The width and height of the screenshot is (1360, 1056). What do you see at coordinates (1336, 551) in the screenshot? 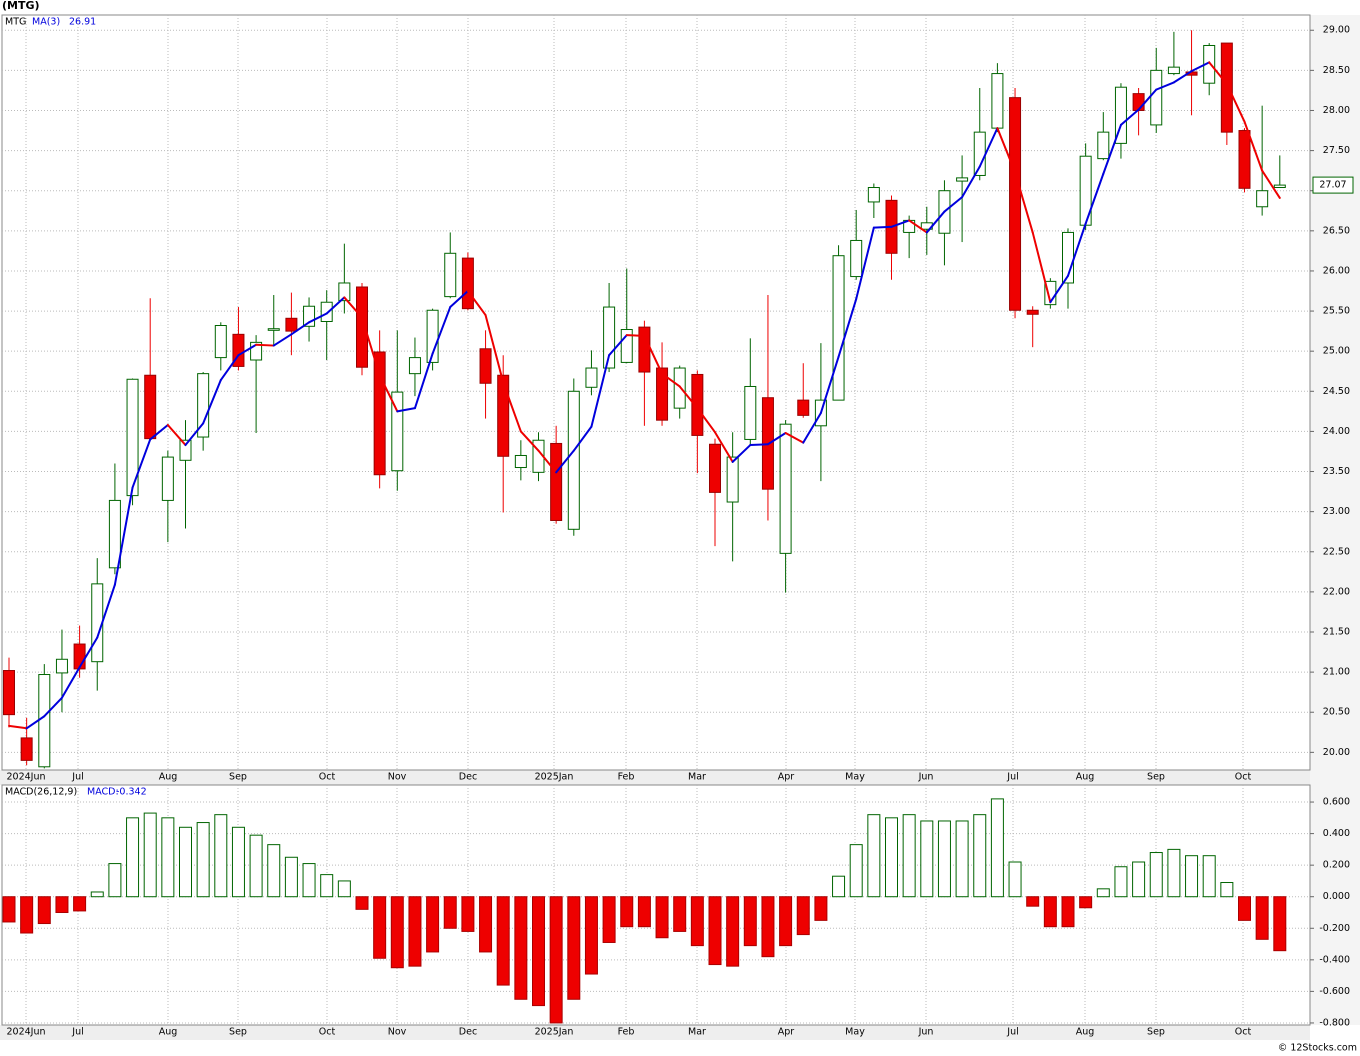
I see `y-tick-label: 22.50` at bounding box center [1336, 551].